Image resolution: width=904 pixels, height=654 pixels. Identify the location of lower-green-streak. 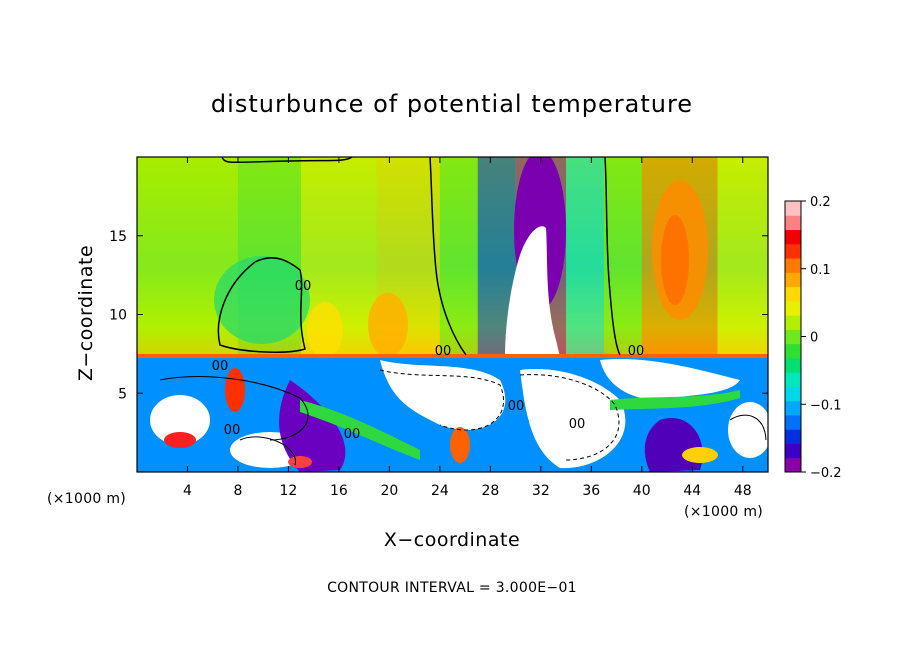
(360, 430).